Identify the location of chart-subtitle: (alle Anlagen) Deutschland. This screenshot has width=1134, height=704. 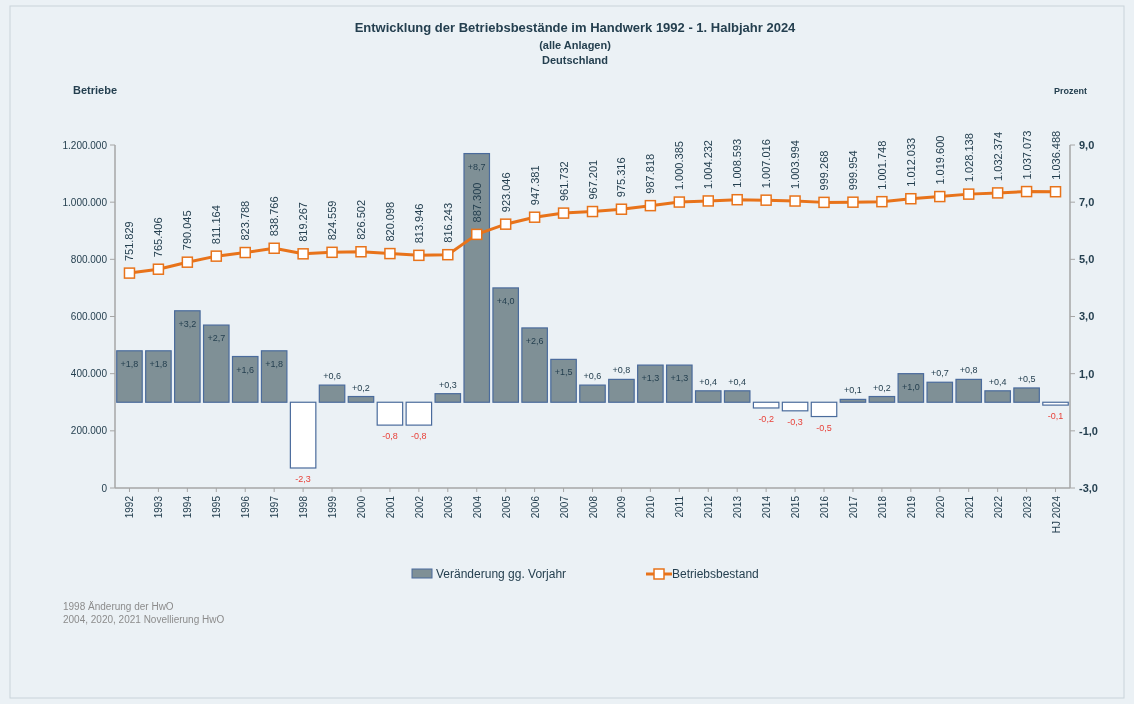
(575, 52).